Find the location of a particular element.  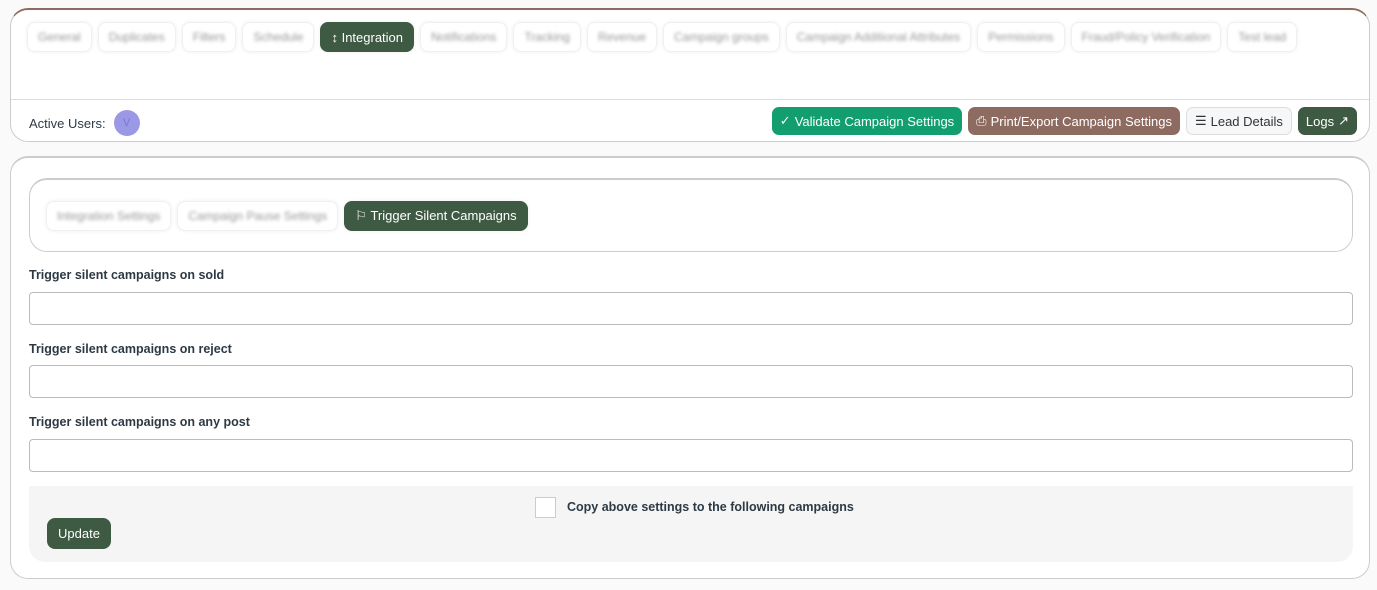

check-icon: ✓ is located at coordinates (785, 120).